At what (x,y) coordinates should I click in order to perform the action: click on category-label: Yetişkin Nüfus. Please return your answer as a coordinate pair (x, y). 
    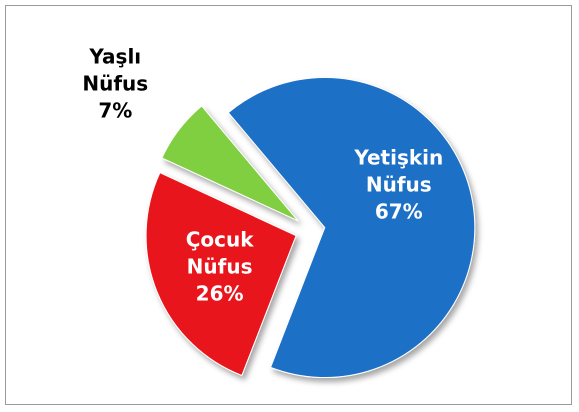
    Looking at the image, I should click on (399, 171).